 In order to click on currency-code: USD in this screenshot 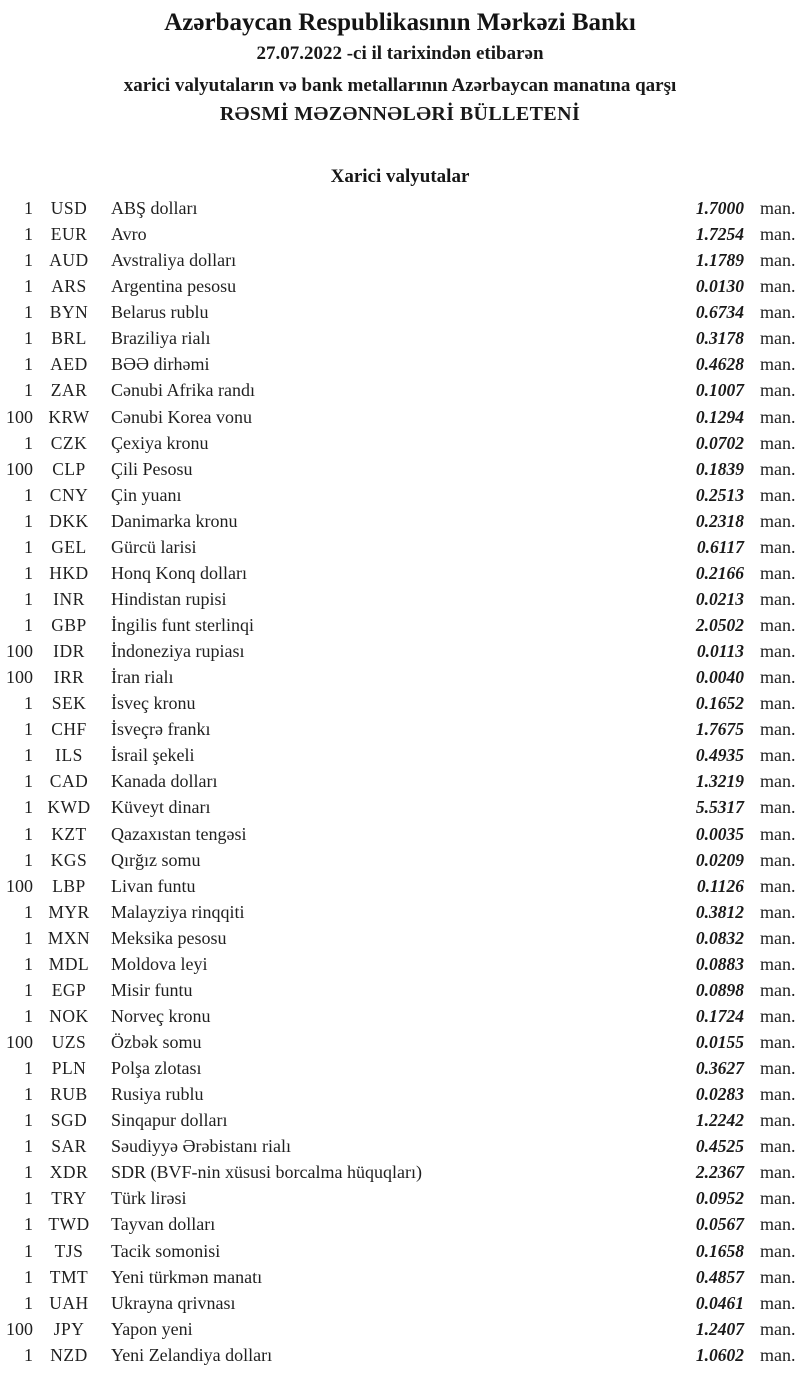, I will do `click(69, 208)`.